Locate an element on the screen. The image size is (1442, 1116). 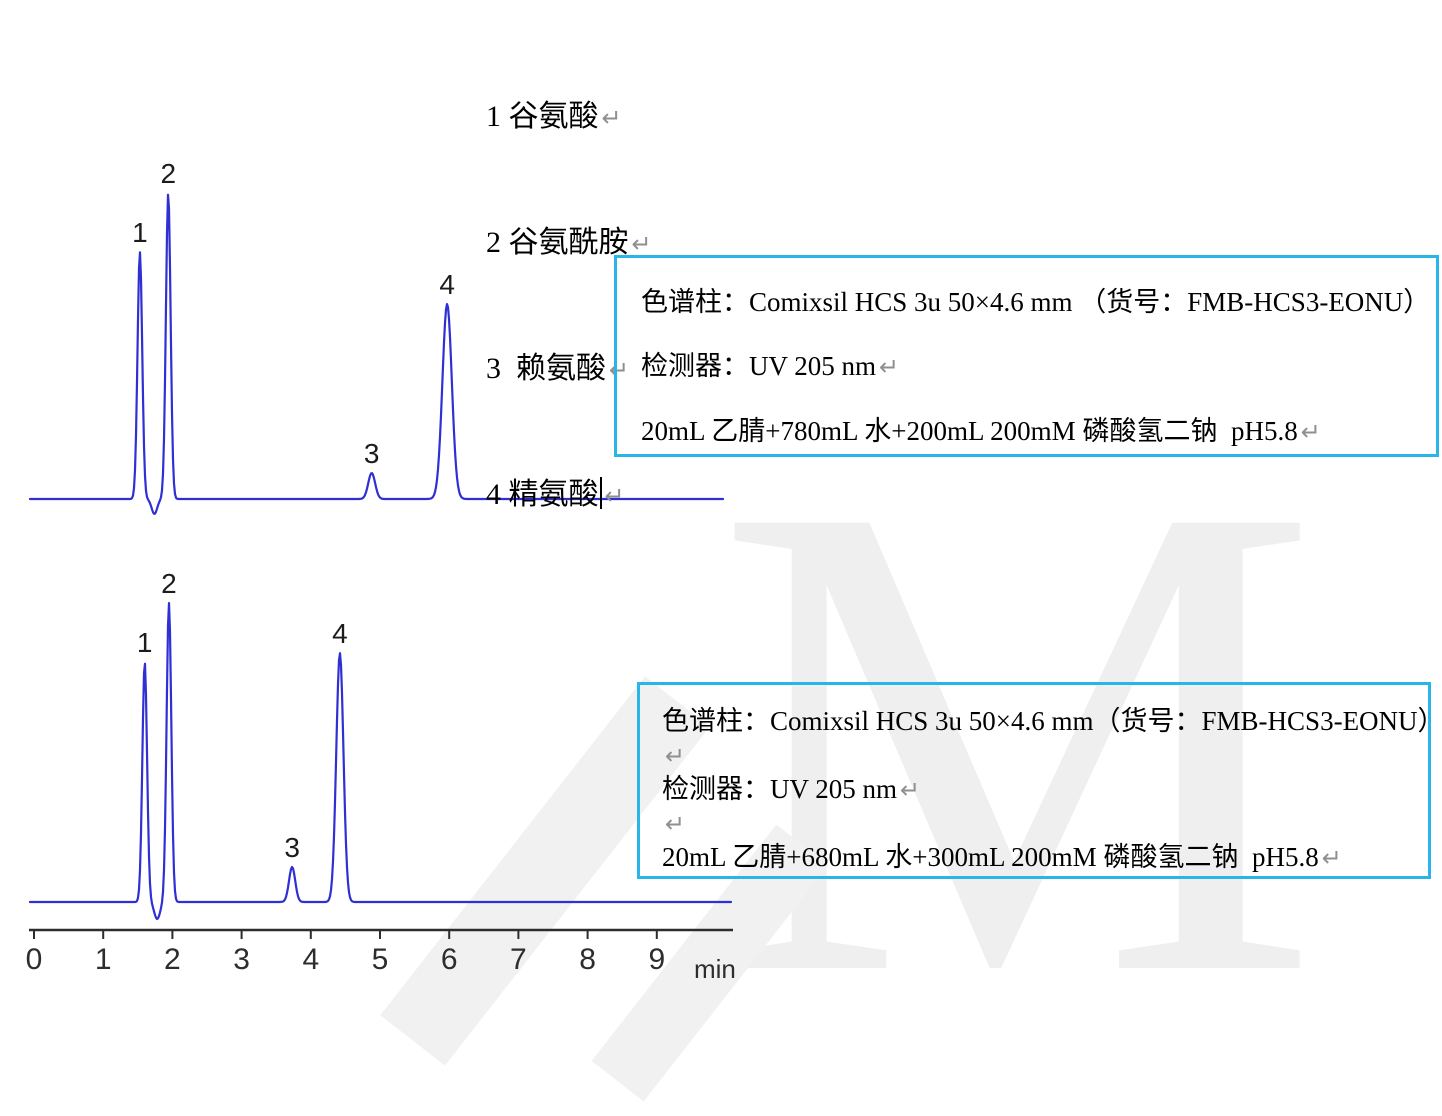
mobile-phase-text: 20mL 乙腈+680mL 水+300mL 200mM 磷酸氢二钠 pH5.8 is located at coordinates (990, 857).